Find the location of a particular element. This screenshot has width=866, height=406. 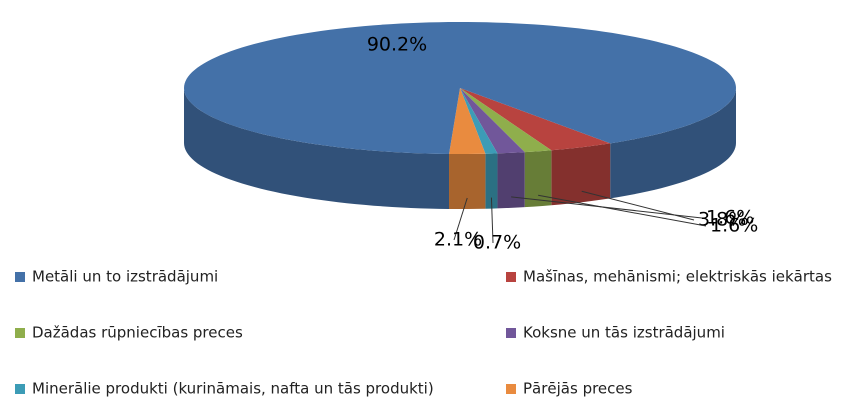

data-label: 2.1% is located at coordinates (458, 240).